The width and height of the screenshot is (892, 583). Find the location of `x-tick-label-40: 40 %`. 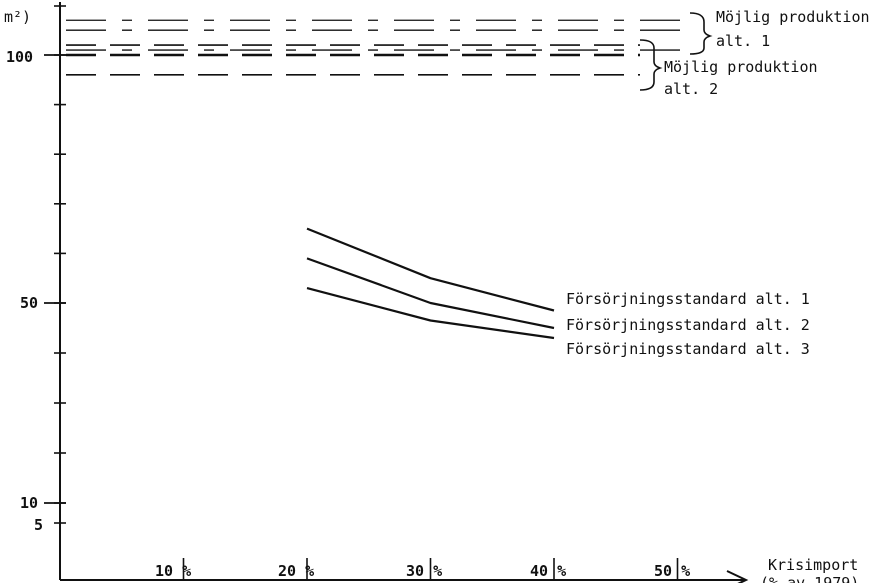

x-tick-label-40: 40 % is located at coordinates (548, 571).